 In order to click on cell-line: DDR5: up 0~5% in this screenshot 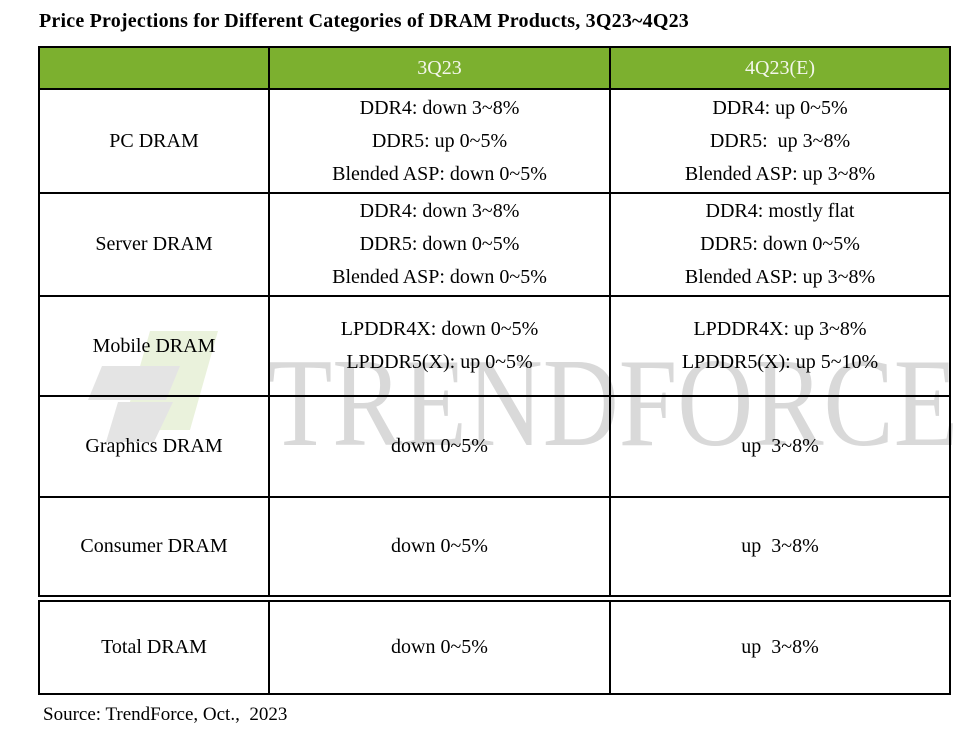, I will do `click(439, 140)`.